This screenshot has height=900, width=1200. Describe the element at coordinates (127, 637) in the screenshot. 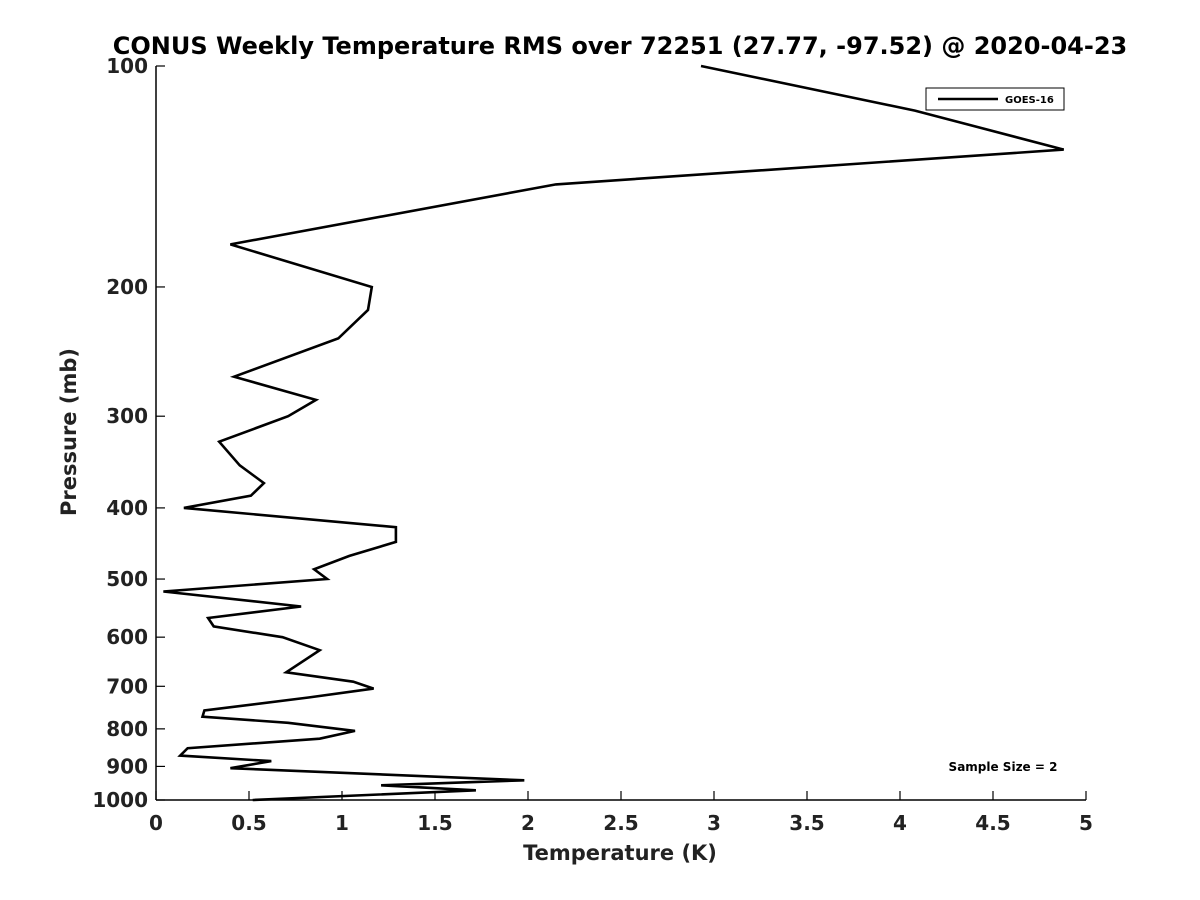

I see `y-tick-label: 600` at that location.